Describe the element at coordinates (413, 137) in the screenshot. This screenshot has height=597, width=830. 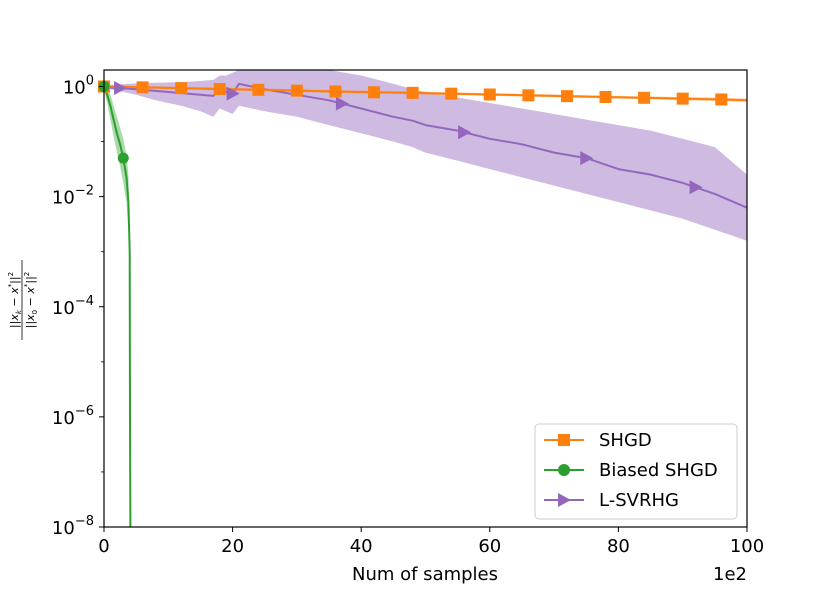
I see `series-markers` at that location.